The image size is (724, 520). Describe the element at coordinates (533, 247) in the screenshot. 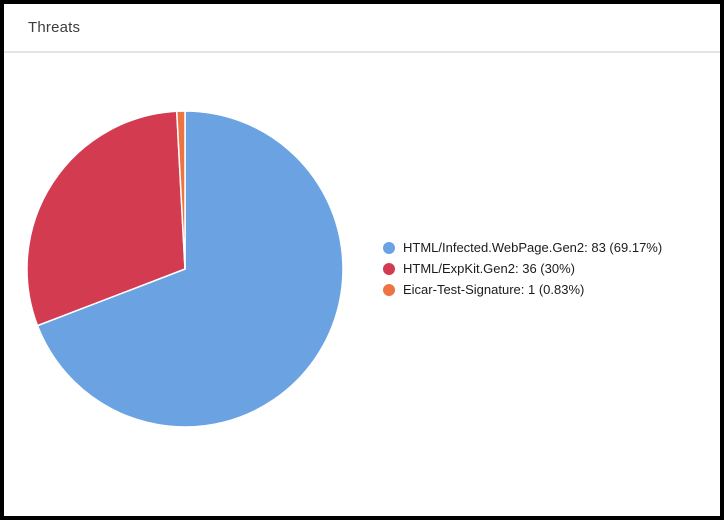

I see `legend-label: HTML/Infected.WebPage.Gen2: 83 (69.17%)` at that location.